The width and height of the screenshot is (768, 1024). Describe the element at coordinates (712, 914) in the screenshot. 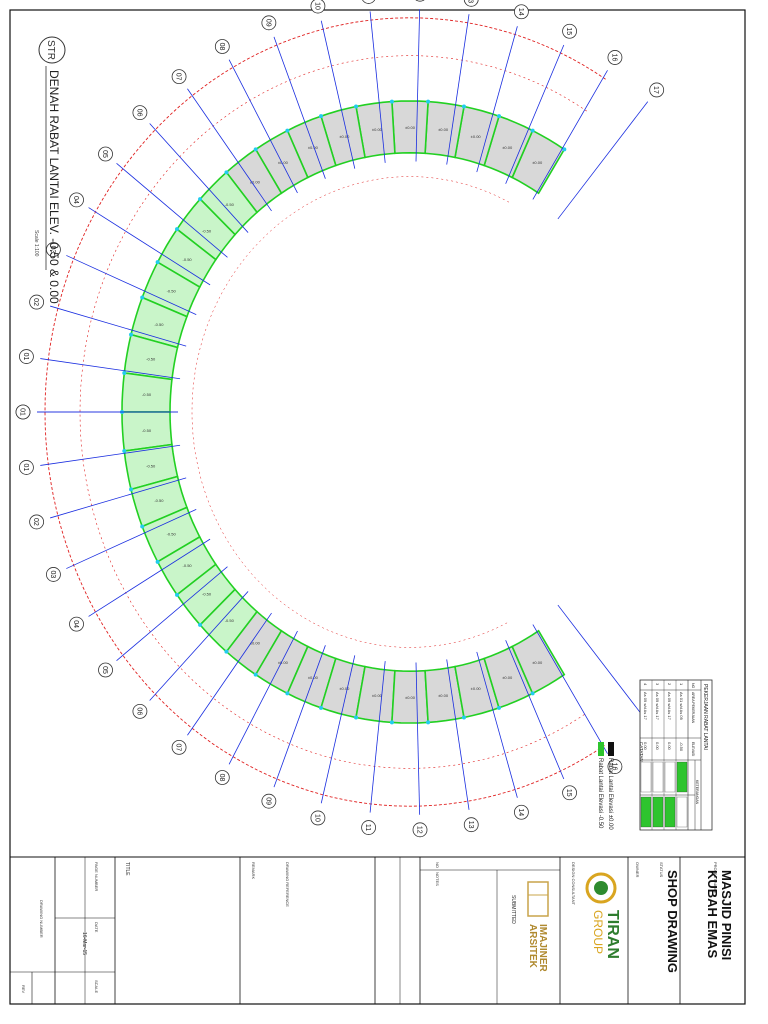

I see `tb-project-name-2: KUBAH EMAS` at that location.